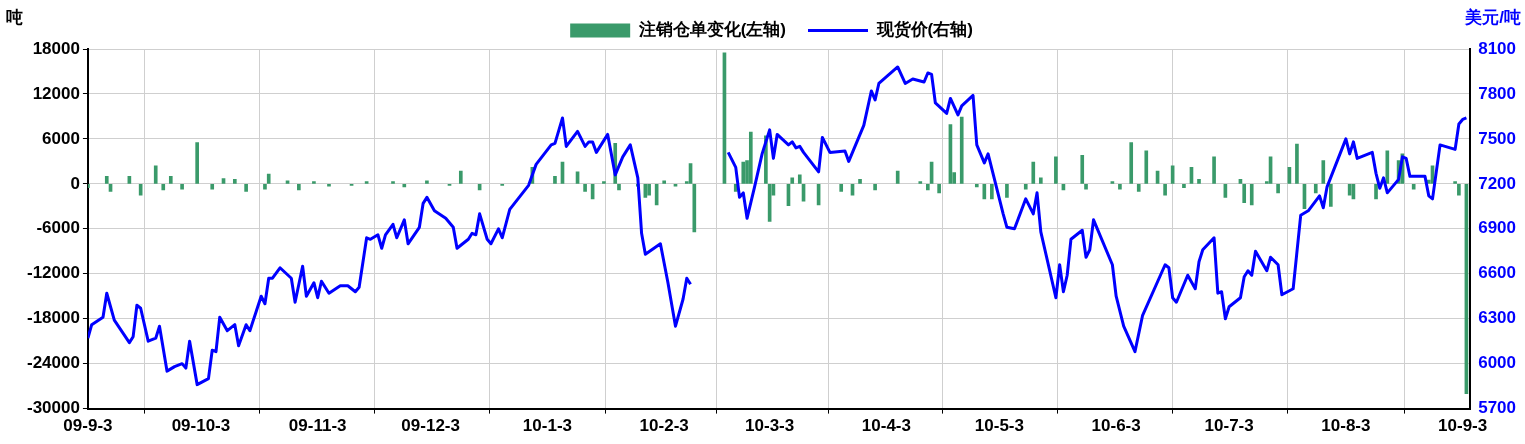  Describe the element at coordinates (1492, 18) in the screenshot. I see `y2-axis-title: 美元/吨` at that location.